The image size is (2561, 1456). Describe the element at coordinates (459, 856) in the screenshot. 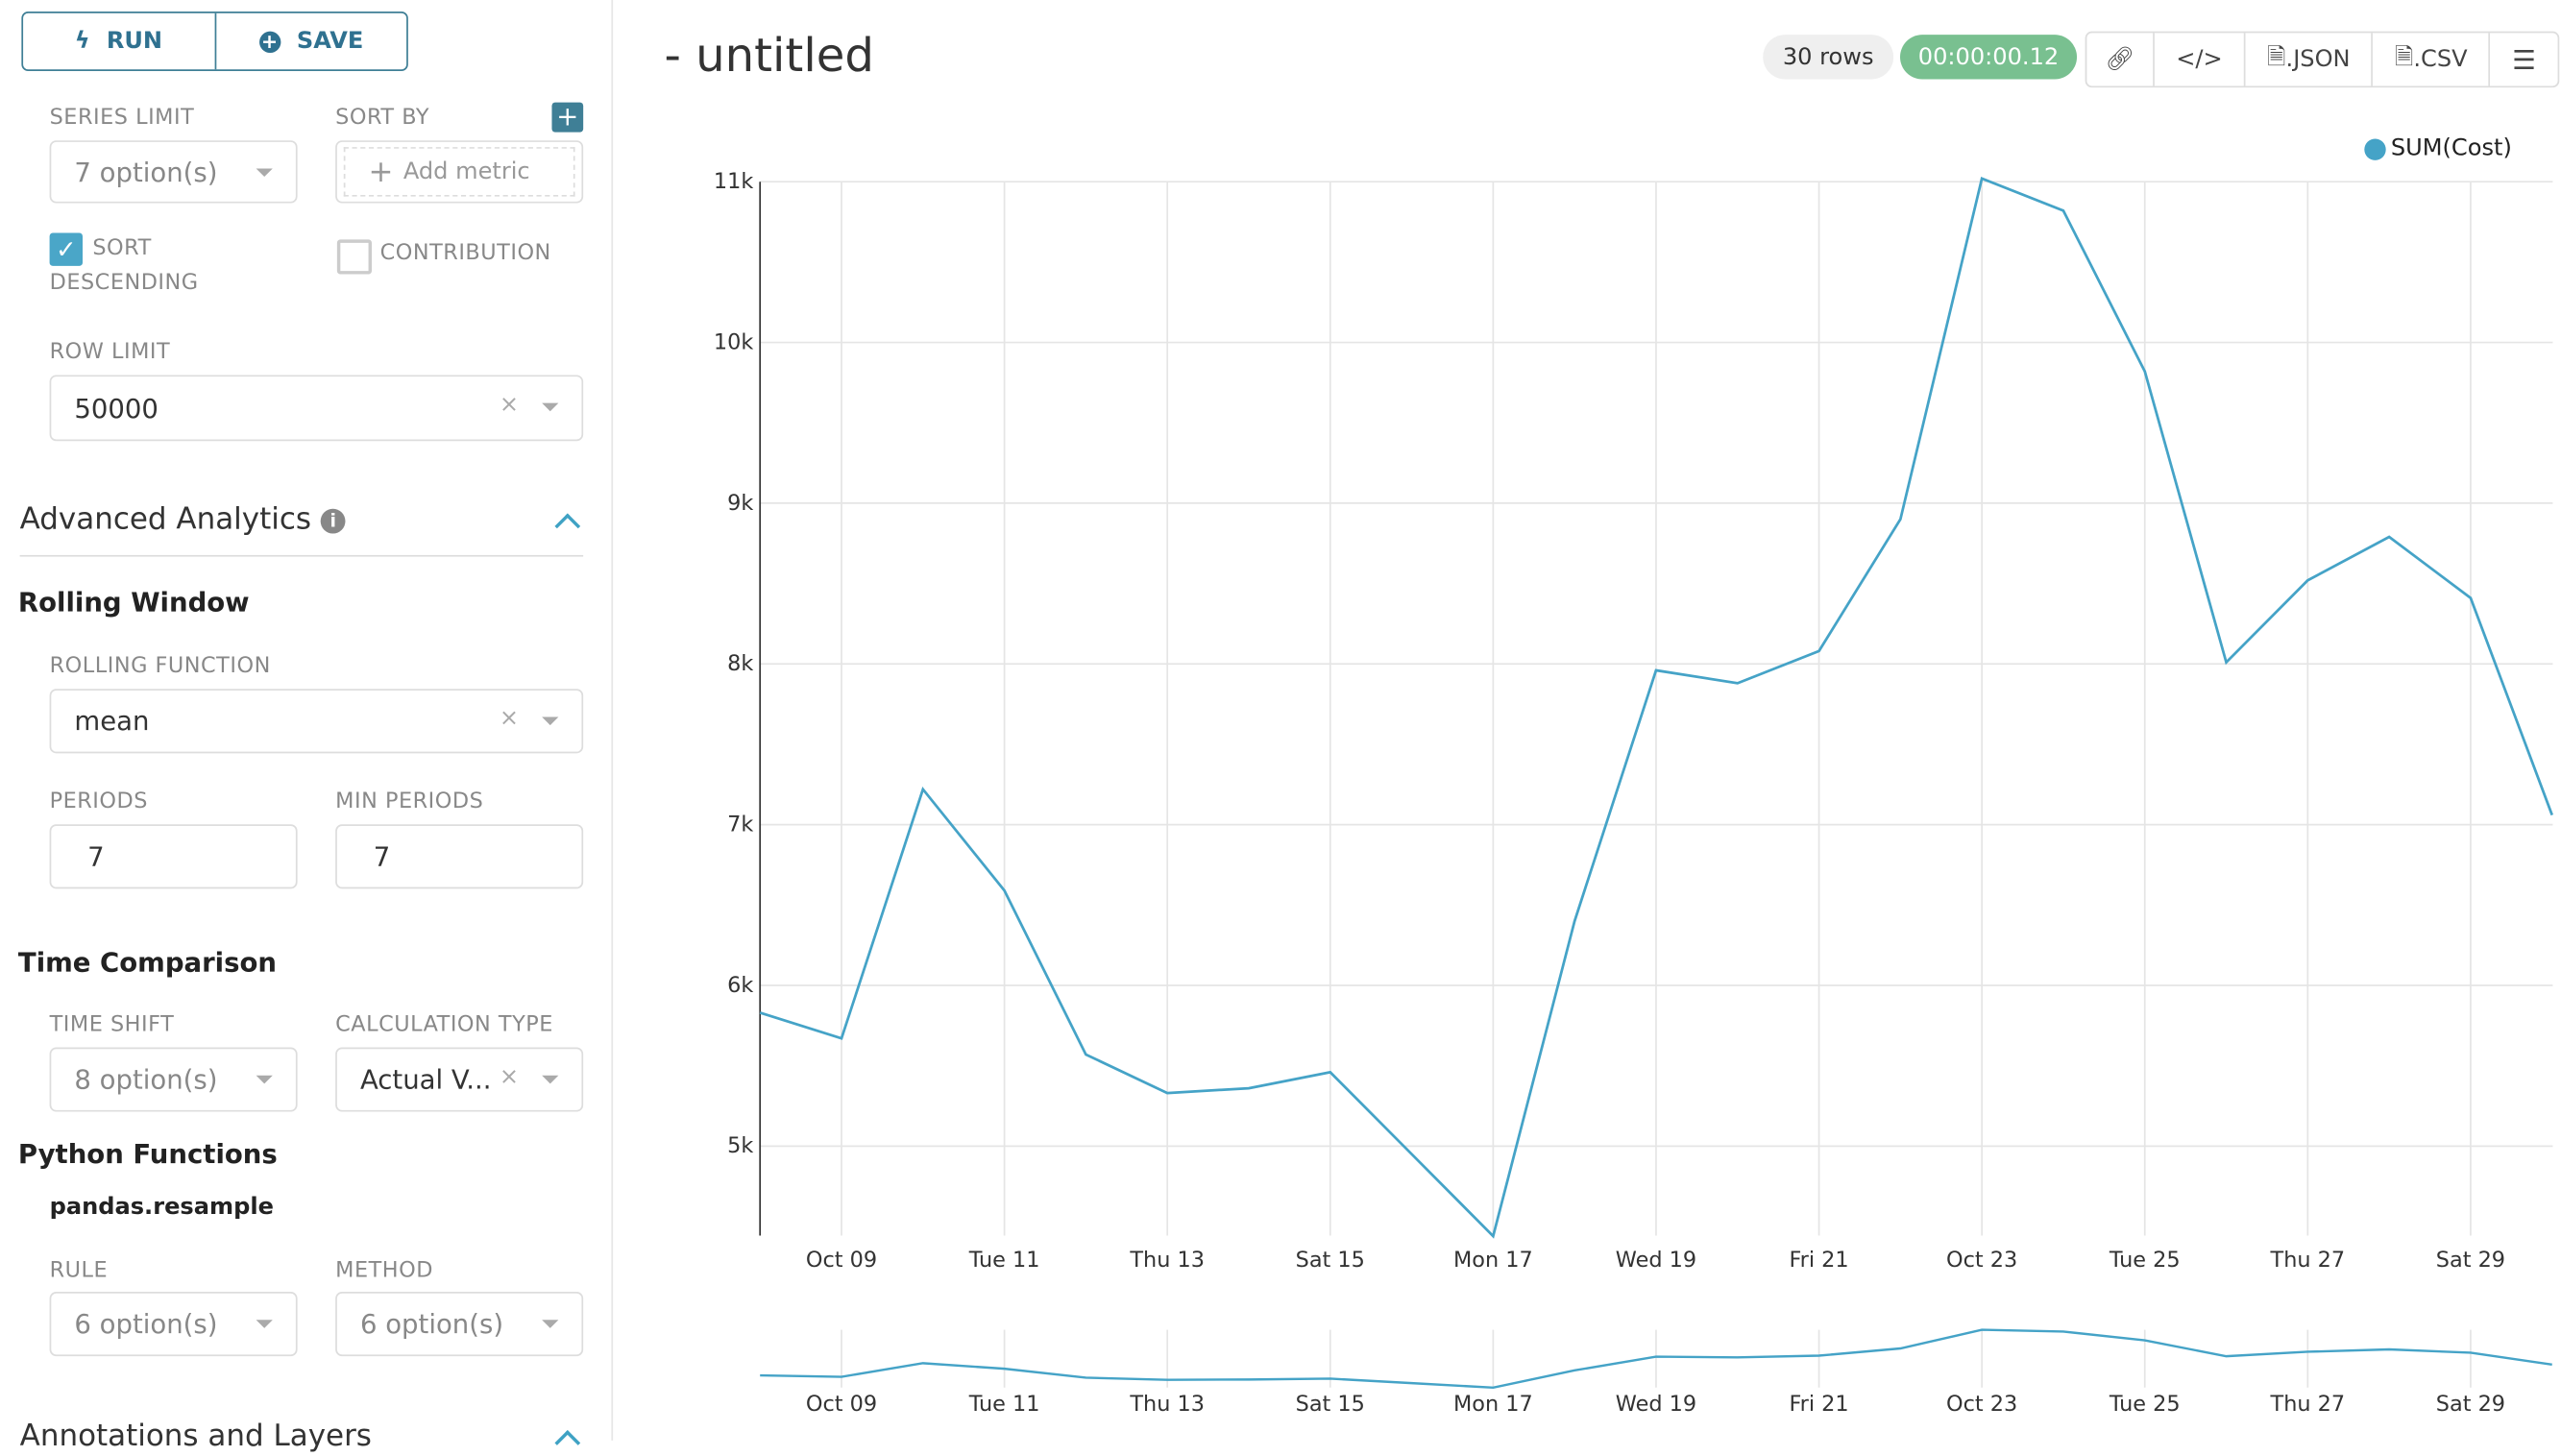

I see `min-periods-input: 7` at that location.